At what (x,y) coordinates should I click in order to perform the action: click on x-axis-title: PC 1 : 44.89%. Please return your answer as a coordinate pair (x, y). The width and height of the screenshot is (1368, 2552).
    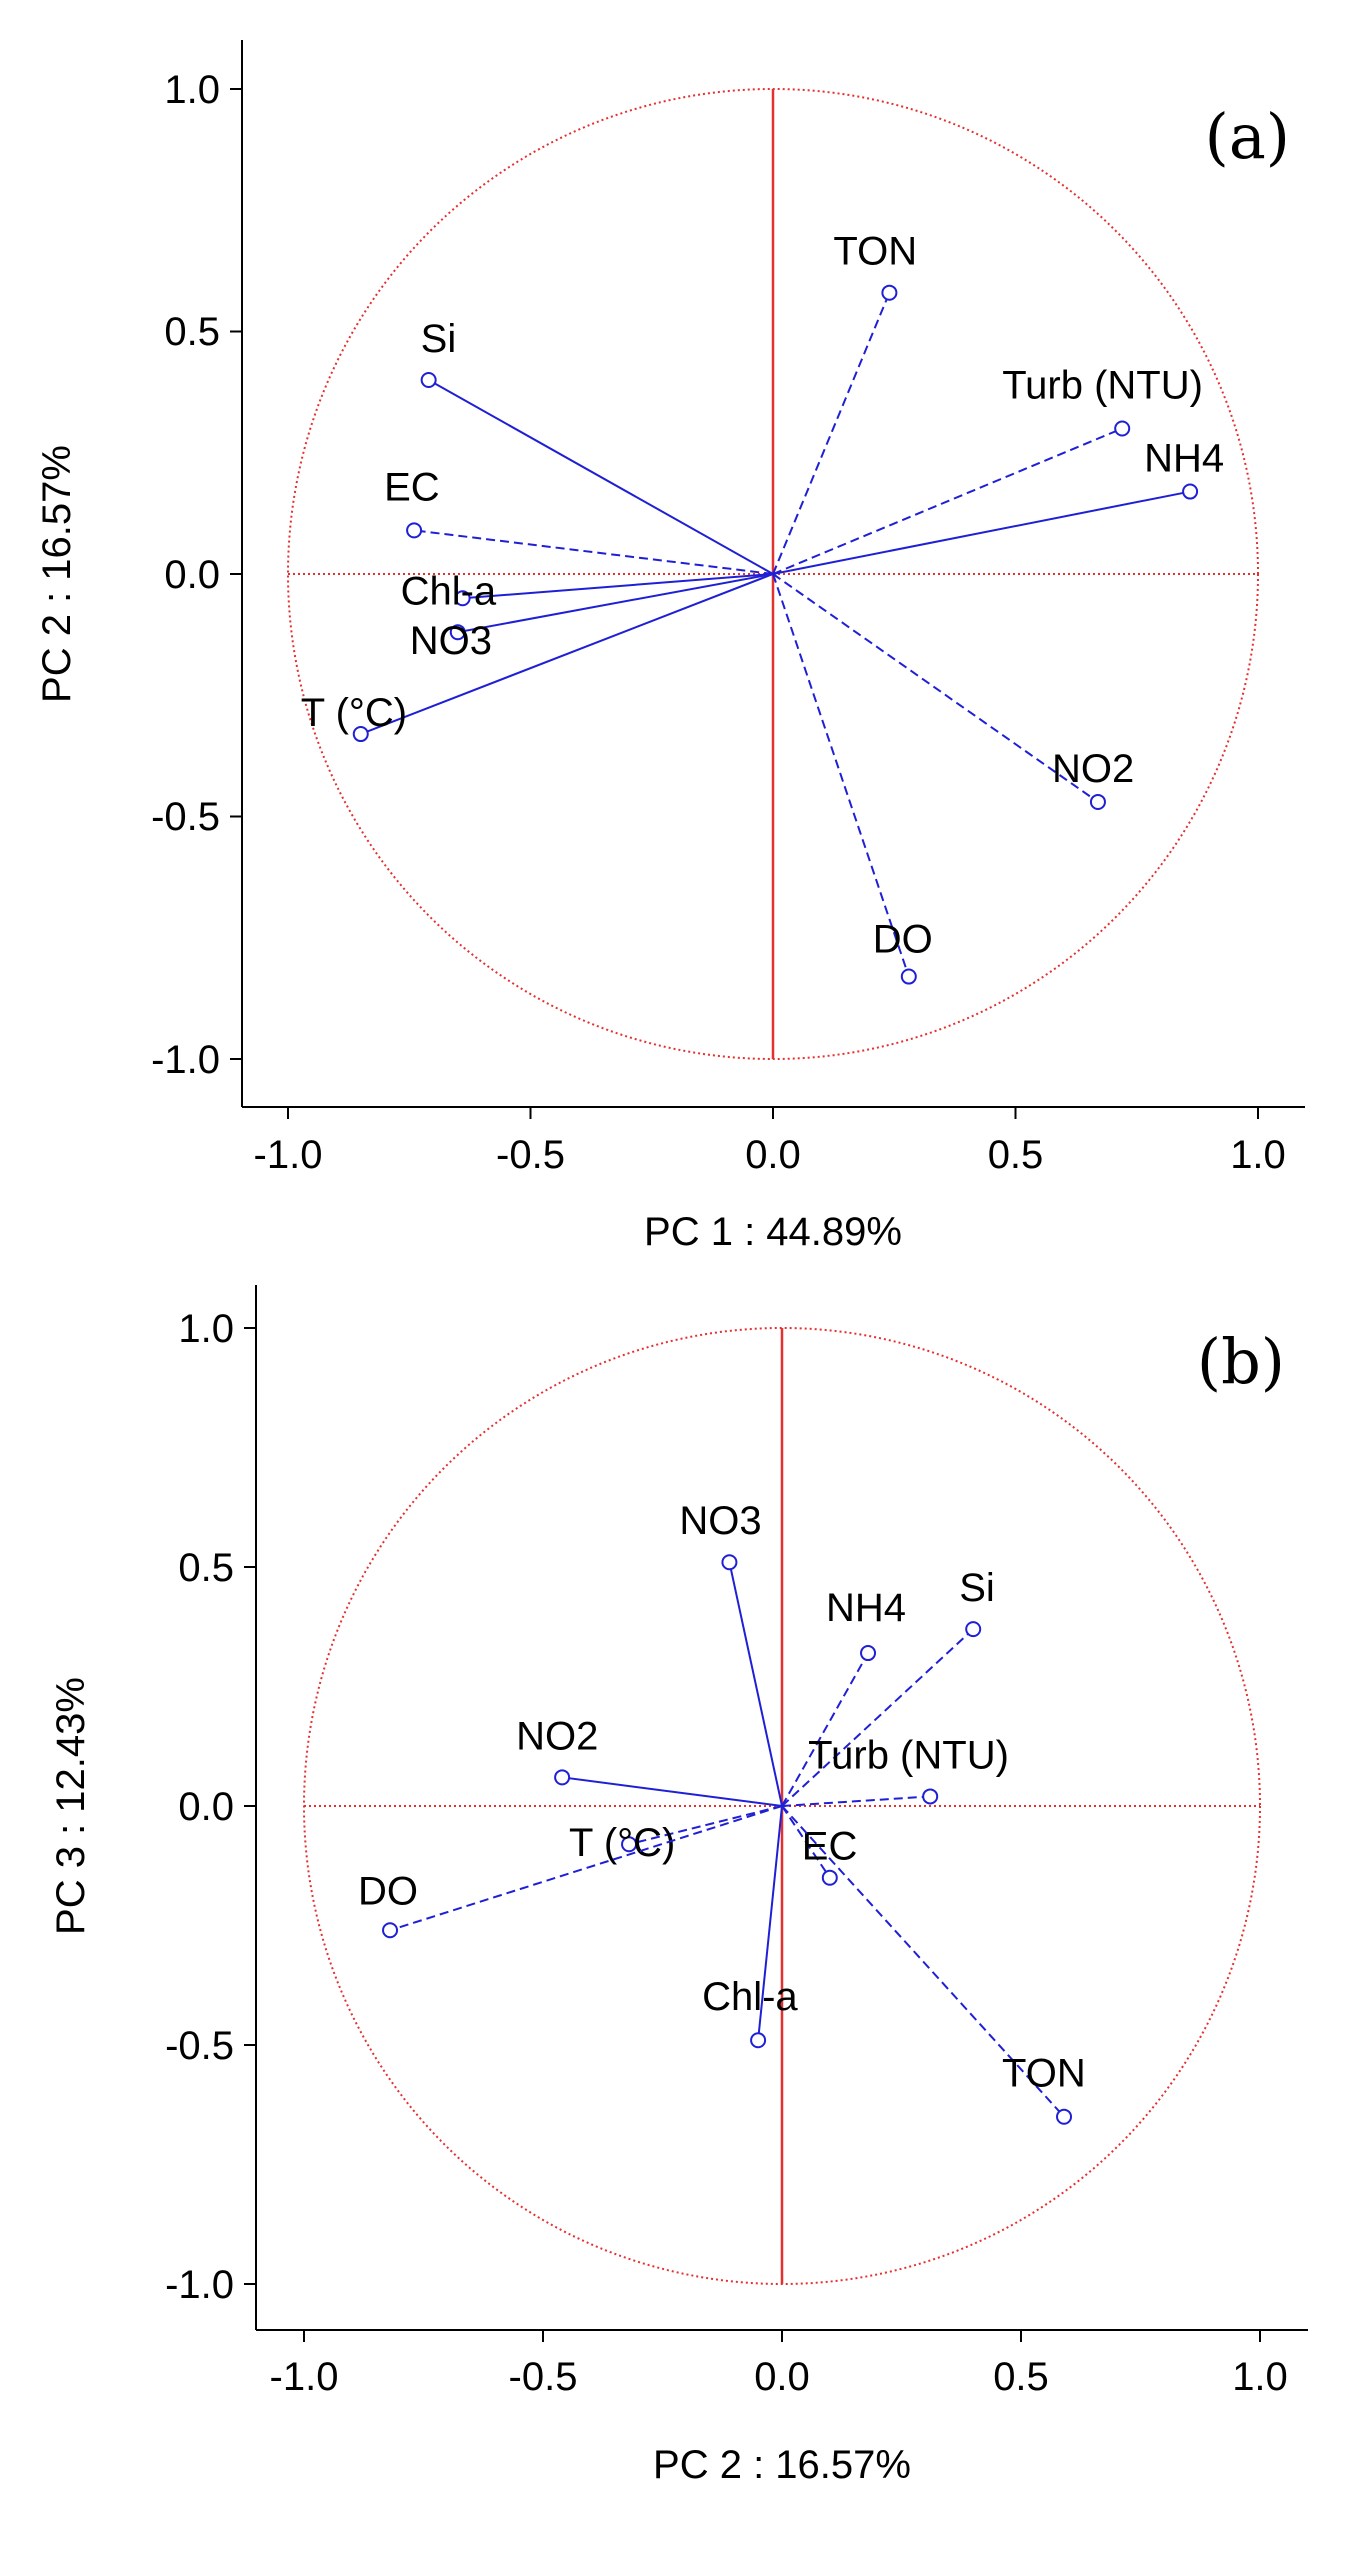
    Looking at the image, I should click on (773, 1232).